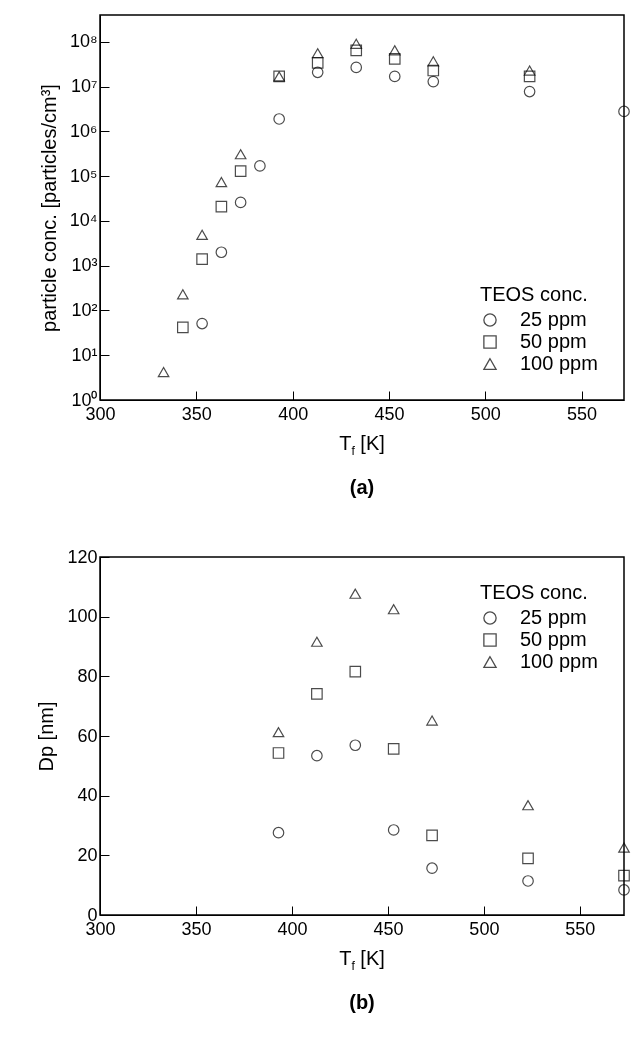 The width and height of the screenshot is (635, 1046). What do you see at coordinates (82, 616) in the screenshot?
I see `y-tick-label: 100` at bounding box center [82, 616].